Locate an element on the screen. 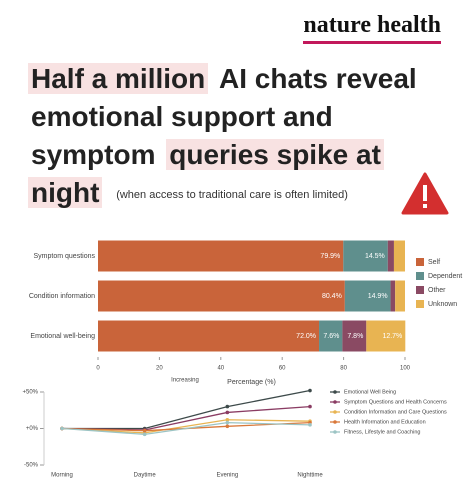 The height and width of the screenshot is (490, 467). y-tick-label: +0% is located at coordinates (32, 429).